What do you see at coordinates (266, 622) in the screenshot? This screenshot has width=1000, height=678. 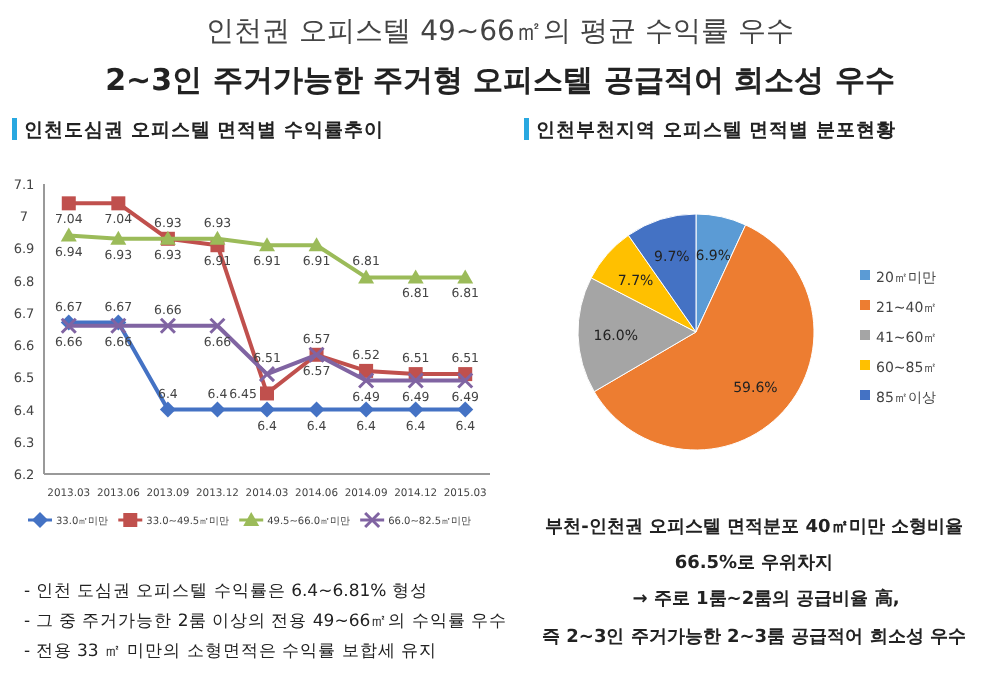 I see `text: - 그 중 주거가능한 2룸 이상의 전용 49~66㎡의 수익률 우수` at bounding box center [266, 622].